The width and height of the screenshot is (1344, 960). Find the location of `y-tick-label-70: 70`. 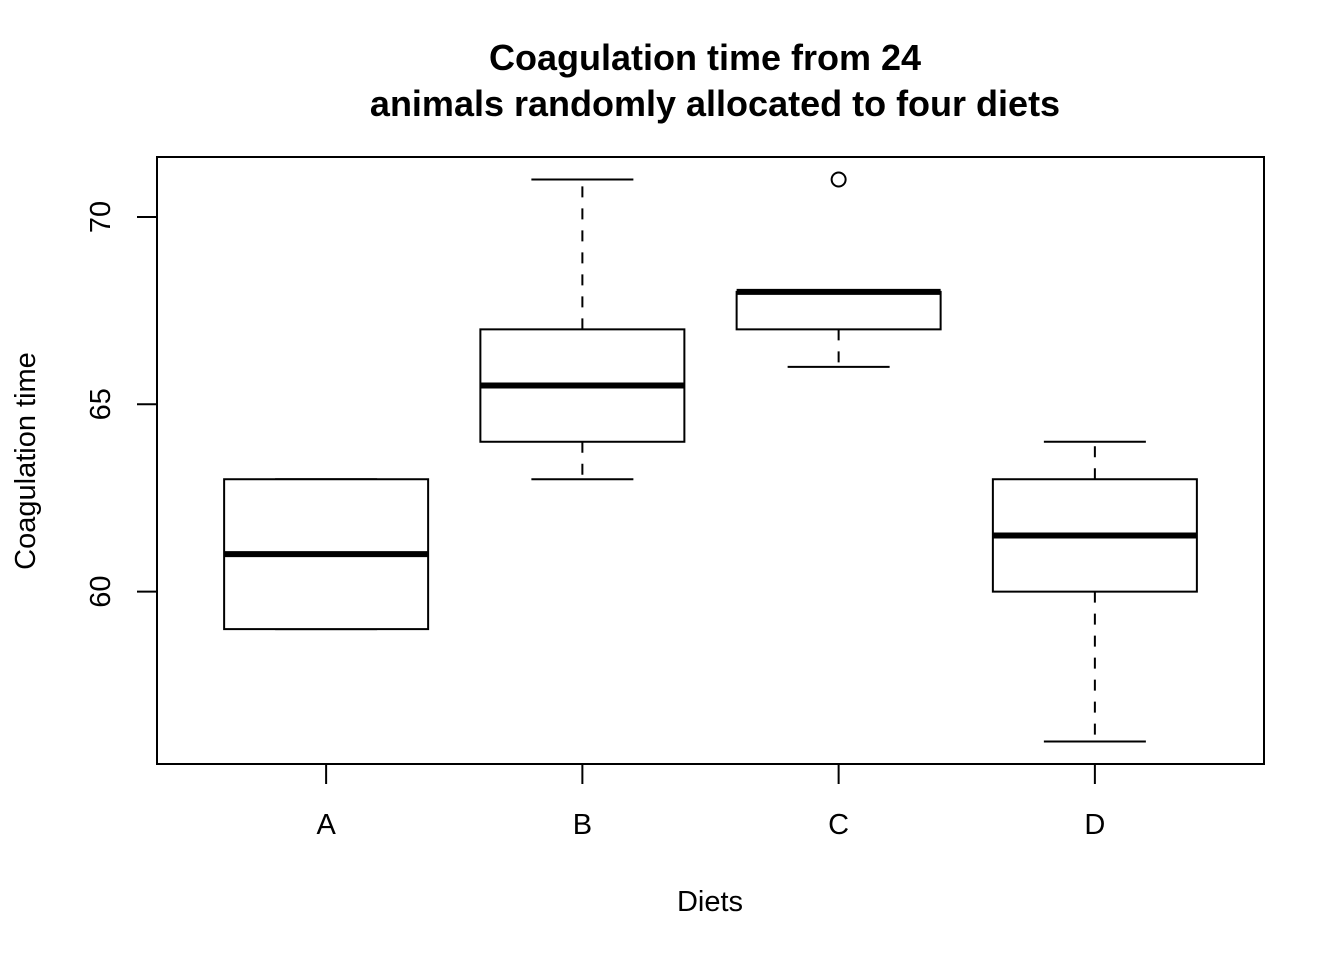

y-tick-label-70: 70 is located at coordinates (101, 217).